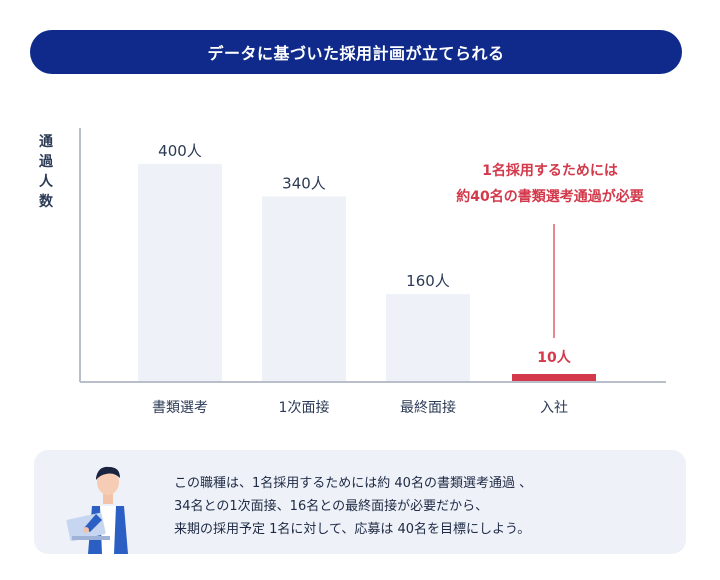 Image resolution: width=720 pixels, height=580 pixels. I want to click on note-line-3: 来期の採用予定 1名に対して、応募は 40名を目標にしよう。, so click(352, 529).